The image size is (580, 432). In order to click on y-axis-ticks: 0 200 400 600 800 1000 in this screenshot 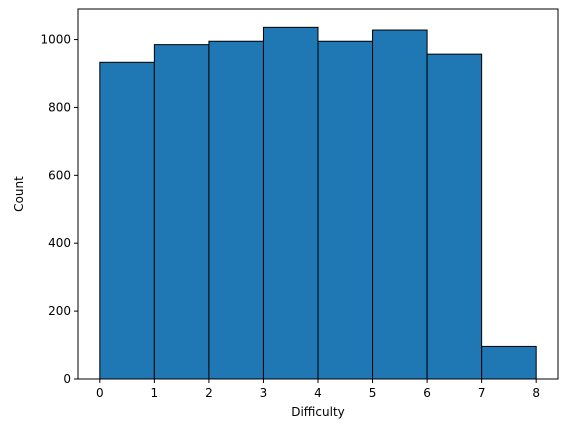, I will do `click(59, 209)`.